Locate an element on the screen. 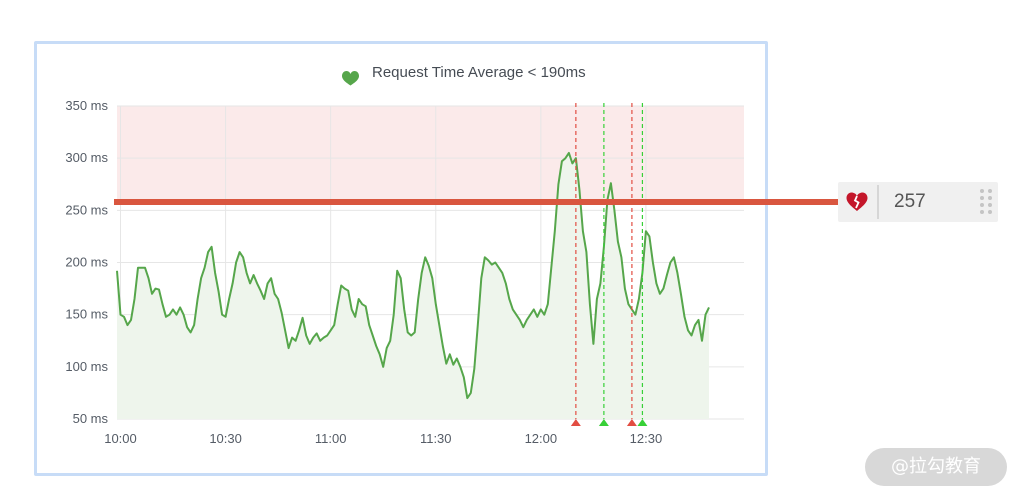 This screenshot has width=1022, height=500. x-tick-label: 12:30 is located at coordinates (646, 438).